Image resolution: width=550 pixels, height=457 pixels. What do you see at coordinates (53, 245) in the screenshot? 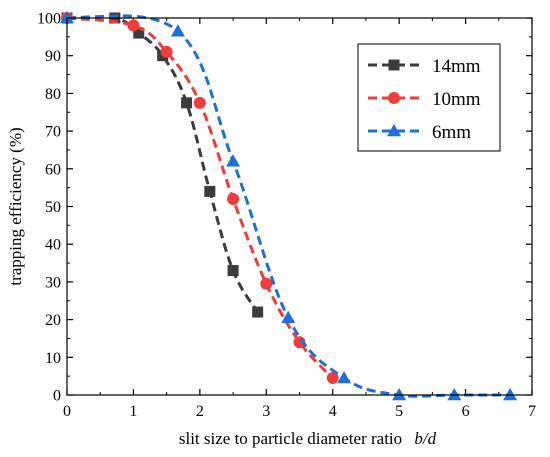
I see `y-tick-label: 40` at bounding box center [53, 245].